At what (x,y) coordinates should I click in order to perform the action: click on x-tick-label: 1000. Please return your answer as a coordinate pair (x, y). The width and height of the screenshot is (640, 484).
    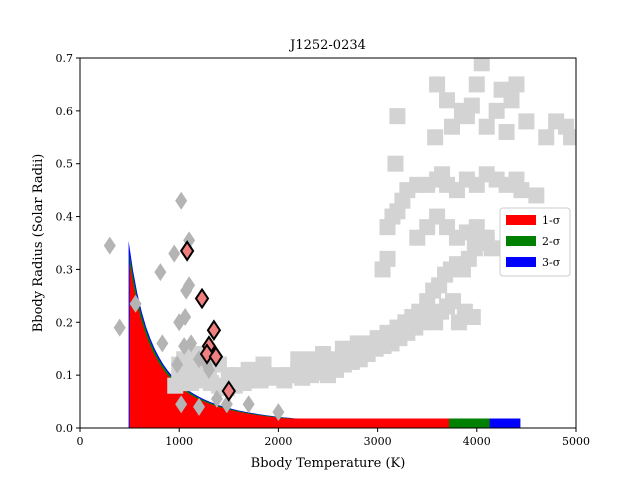
    Looking at the image, I should click on (179, 441).